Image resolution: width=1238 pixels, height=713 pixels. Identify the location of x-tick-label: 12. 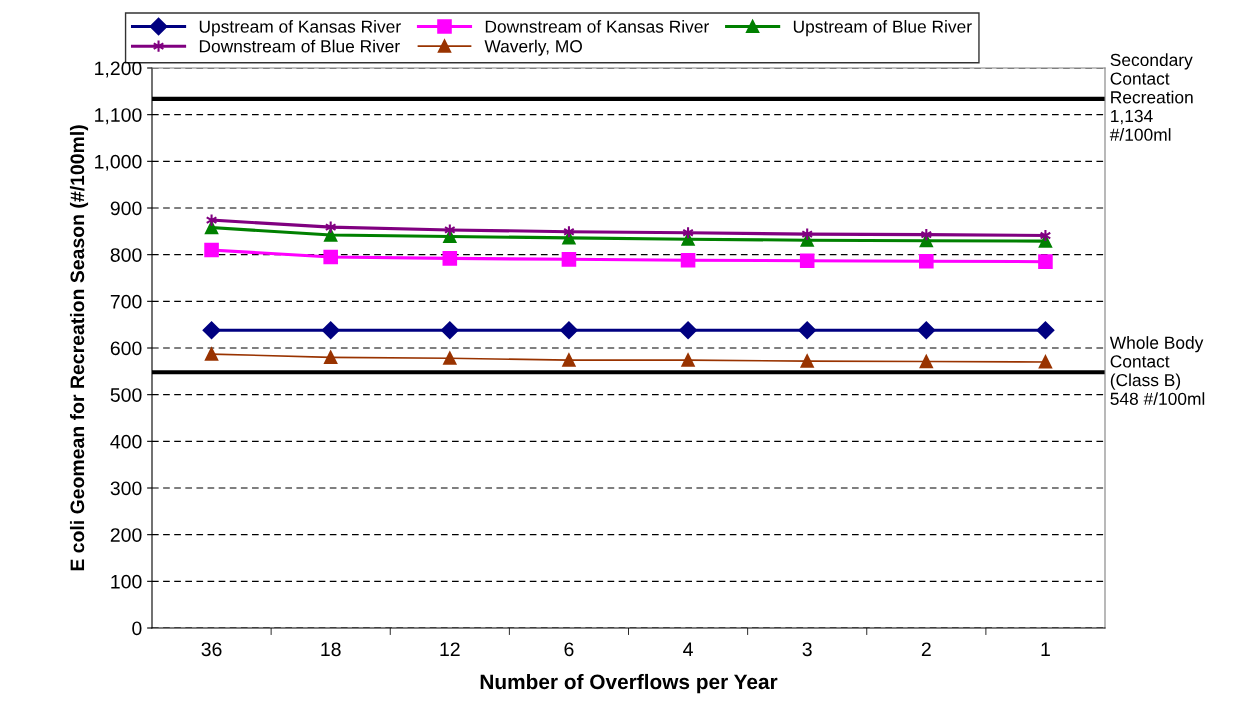
(450, 649).